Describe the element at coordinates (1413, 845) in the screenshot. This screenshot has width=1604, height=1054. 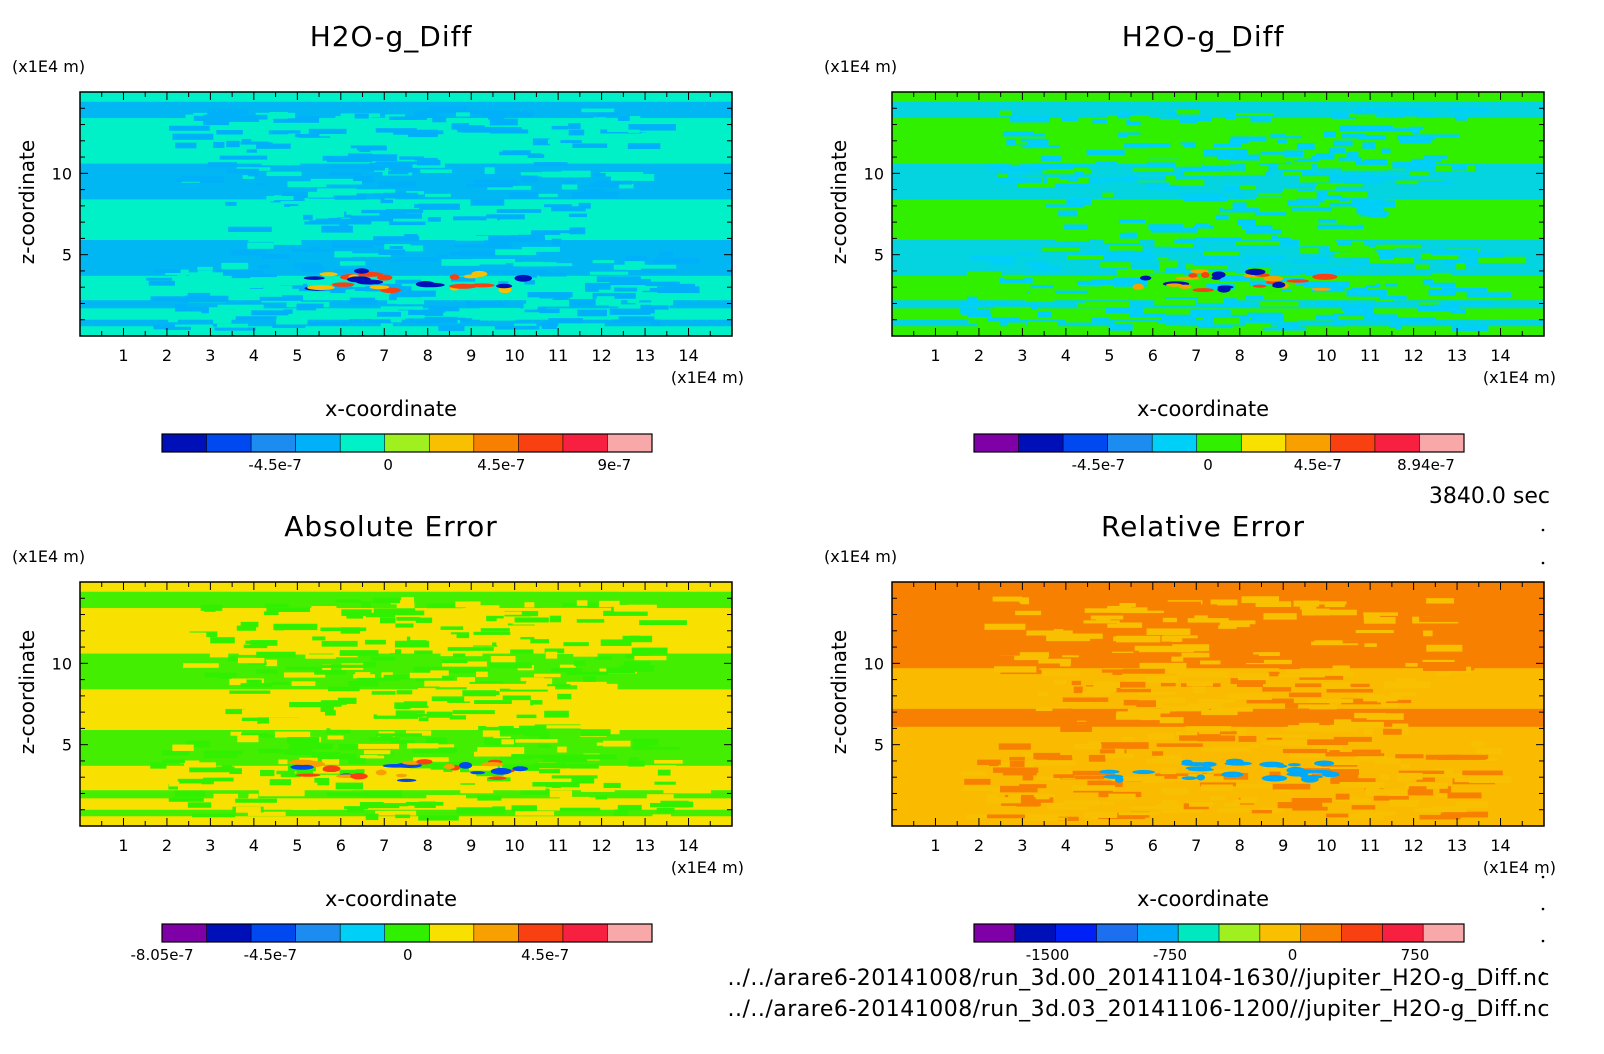
I see `x-tick-label: 12` at that location.